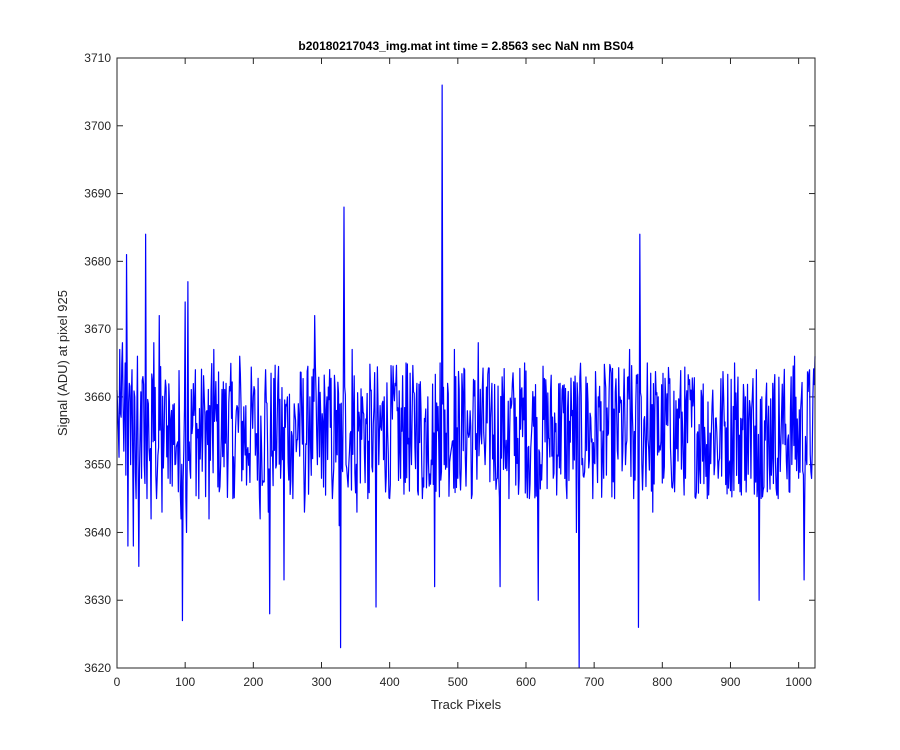 The image size is (900, 750). I want to click on x-axis-label: Track Pixels, so click(466, 704).